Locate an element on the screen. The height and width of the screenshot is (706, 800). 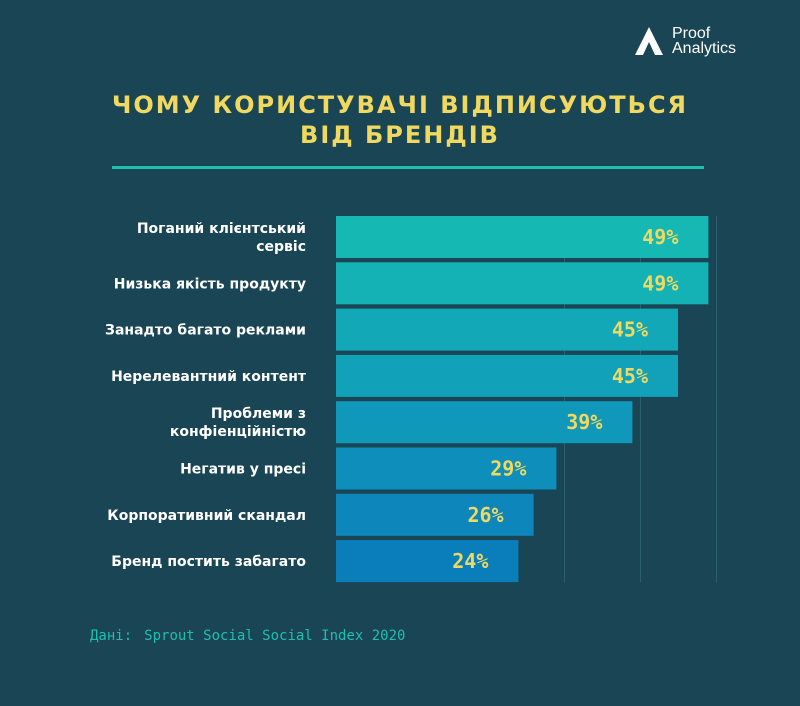
source-label: Дані: is located at coordinates (111, 636).